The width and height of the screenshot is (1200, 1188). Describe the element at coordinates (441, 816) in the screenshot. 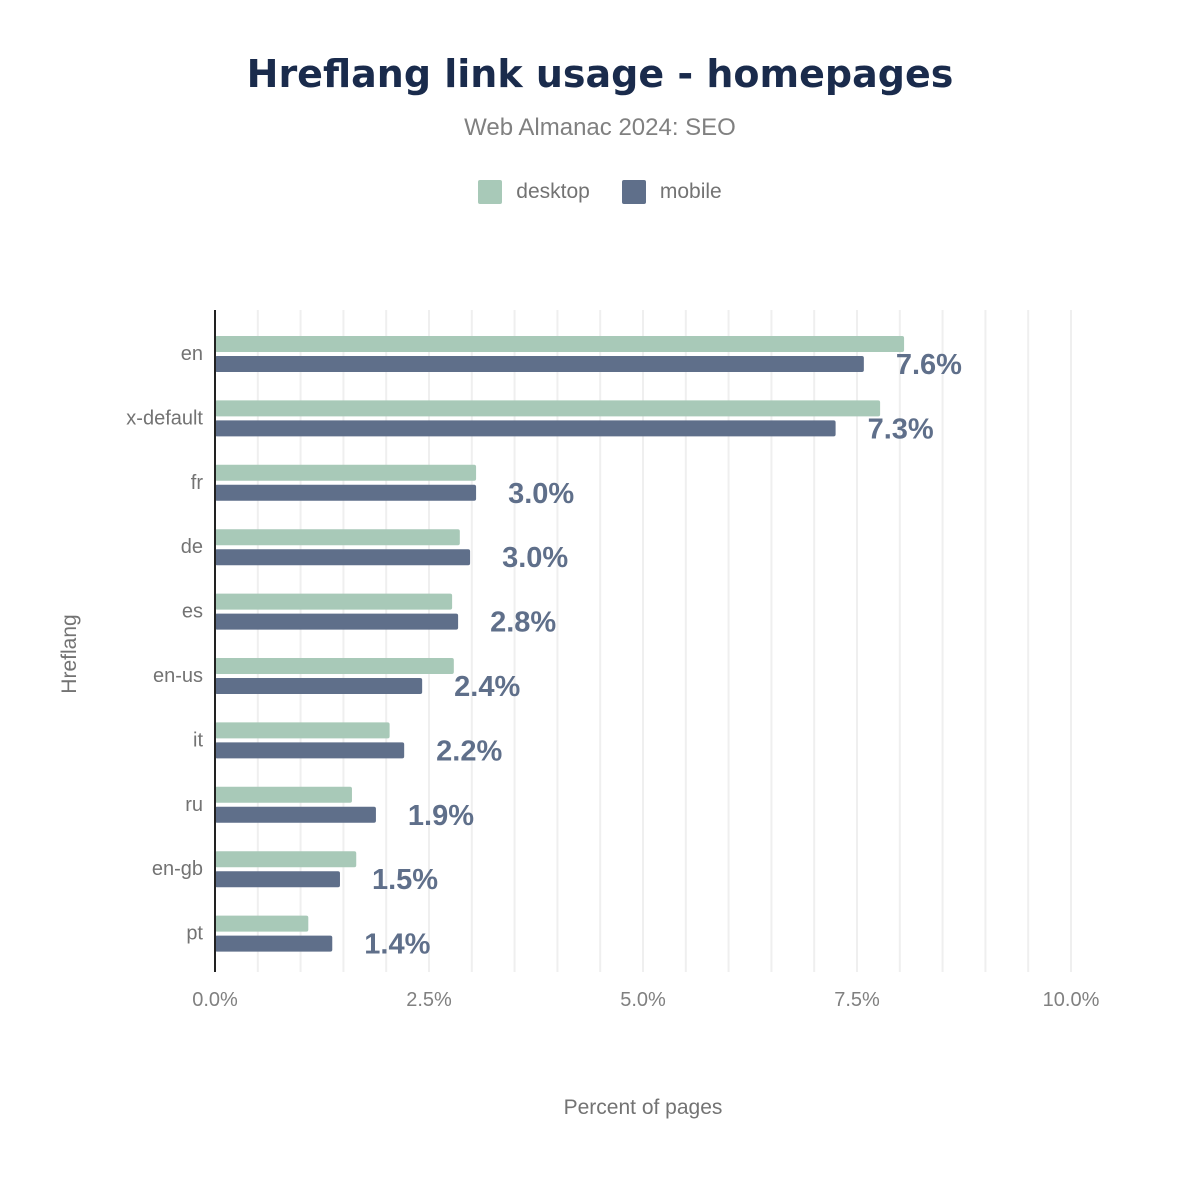

I see `data-label: 1.9%` at that location.